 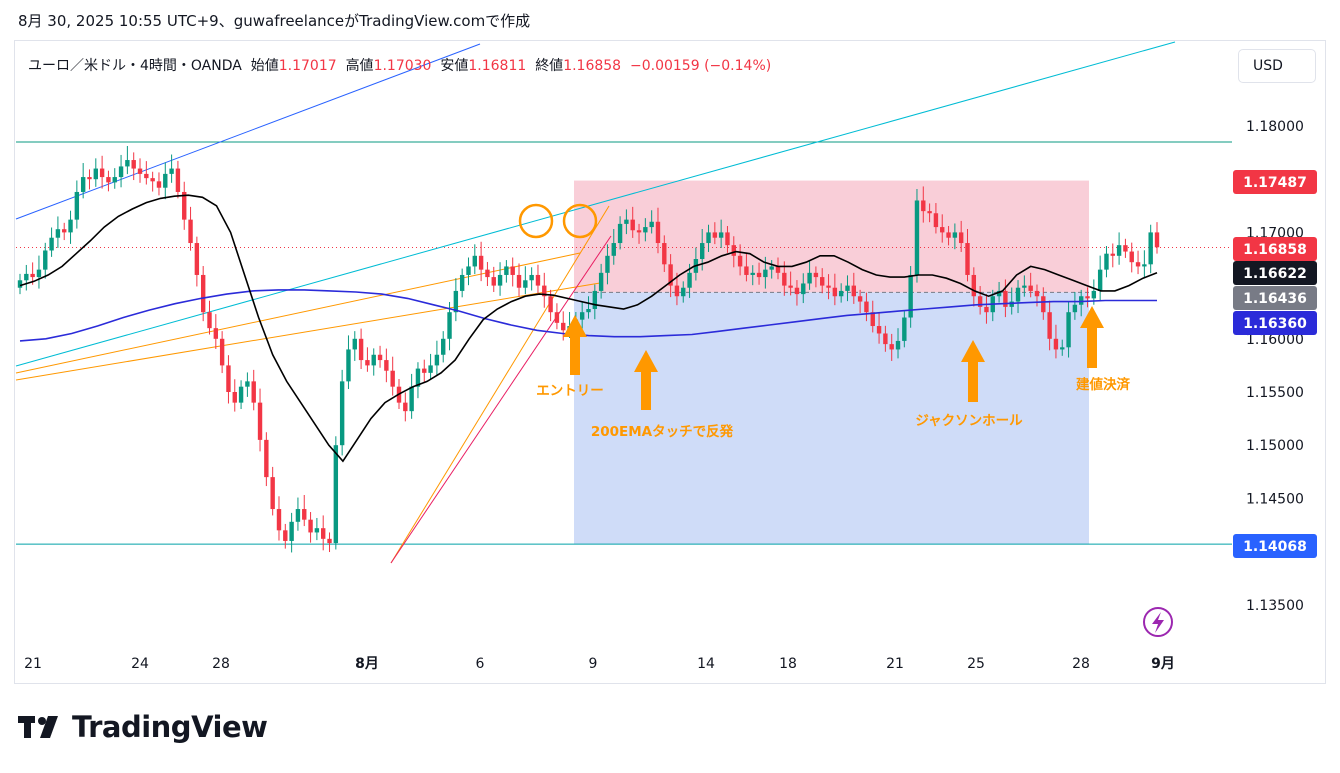 I want to click on symbol-label: ユーロ／米ドル・4時間・OANDA, so click(x=135, y=66).